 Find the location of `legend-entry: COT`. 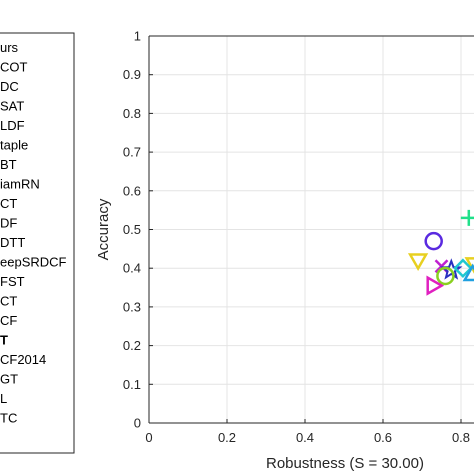

legend-entry: COT is located at coordinates (14, 67).